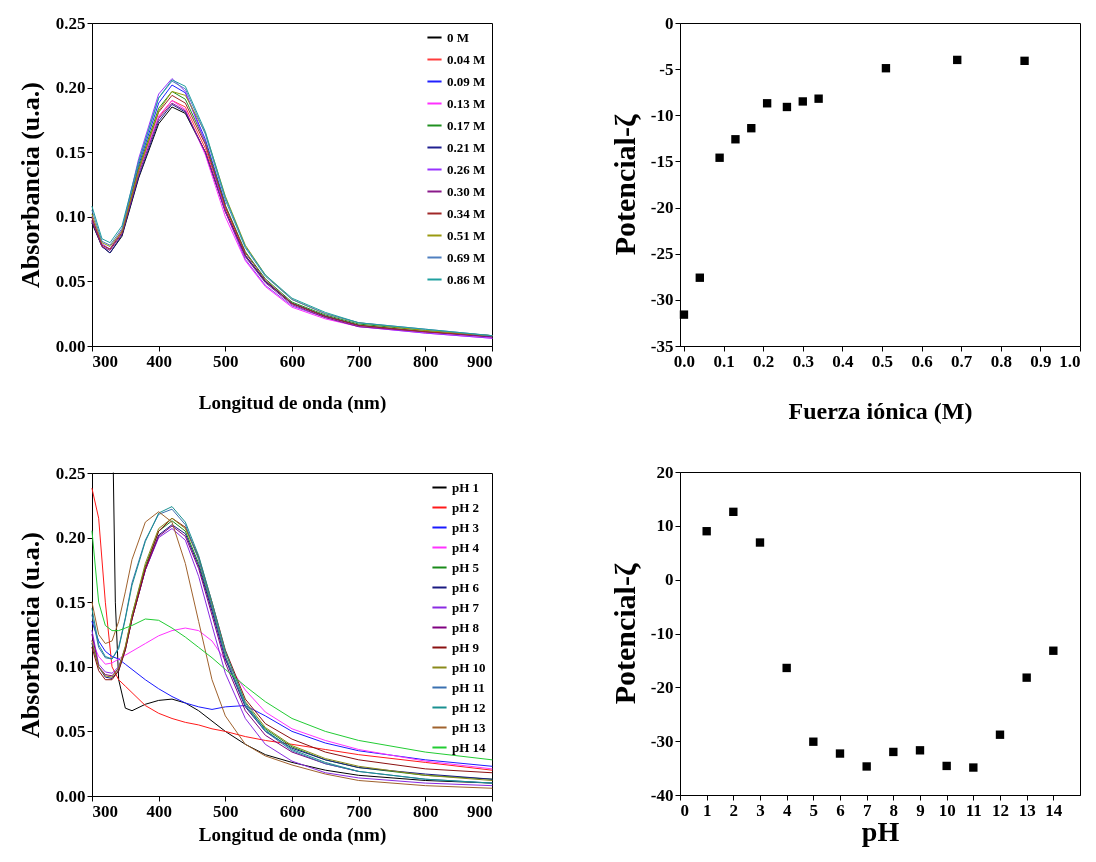  I want to click on y-tick-label: -5, so click(666, 69).